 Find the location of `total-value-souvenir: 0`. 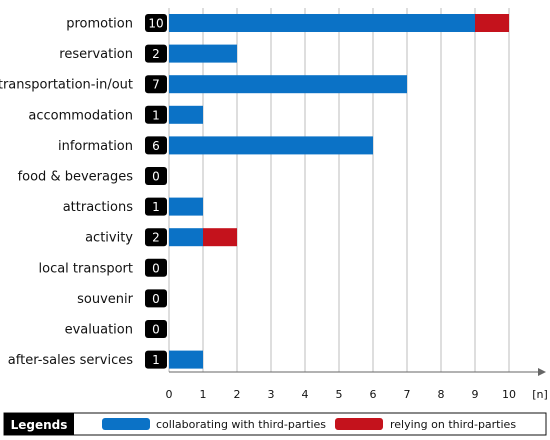

total-value-souvenir: 0 is located at coordinates (156, 299).